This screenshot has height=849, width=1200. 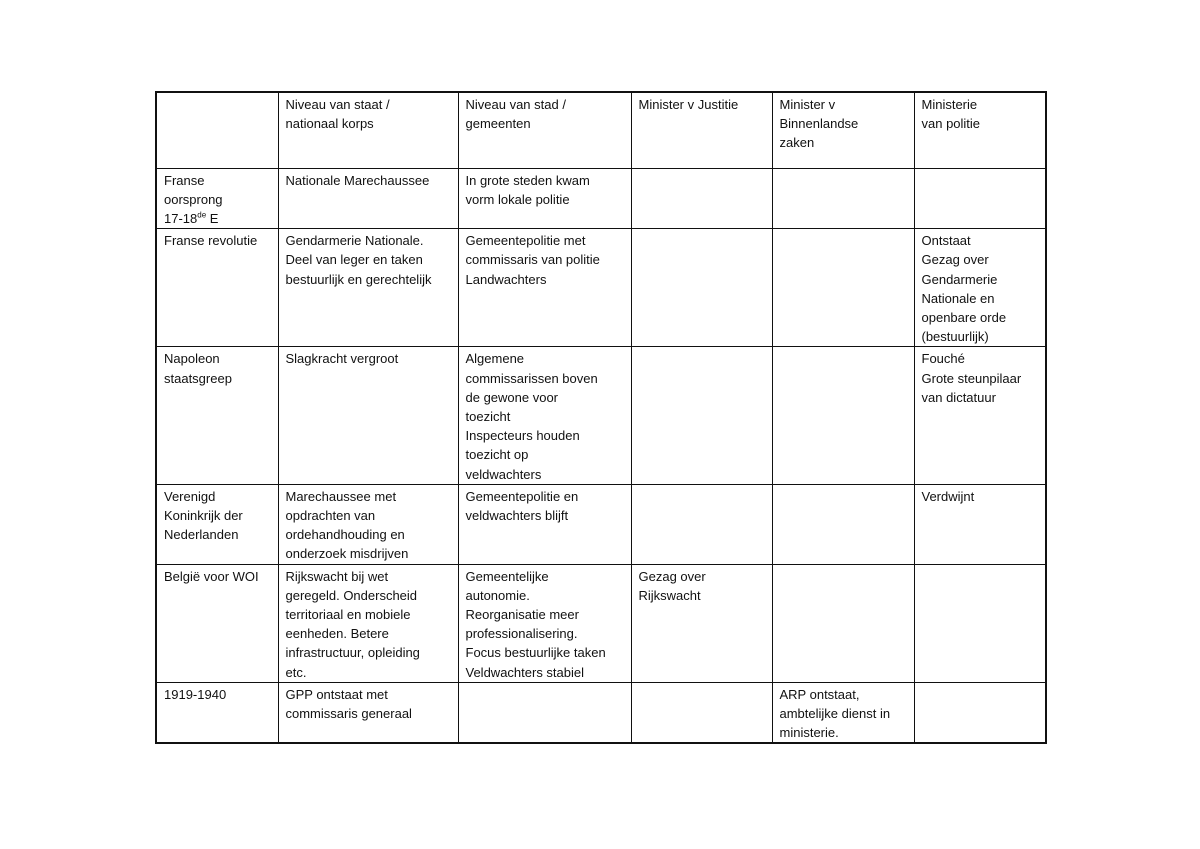 What do you see at coordinates (980, 130) in the screenshot?
I see `header-cell: Ministerie van politie` at bounding box center [980, 130].